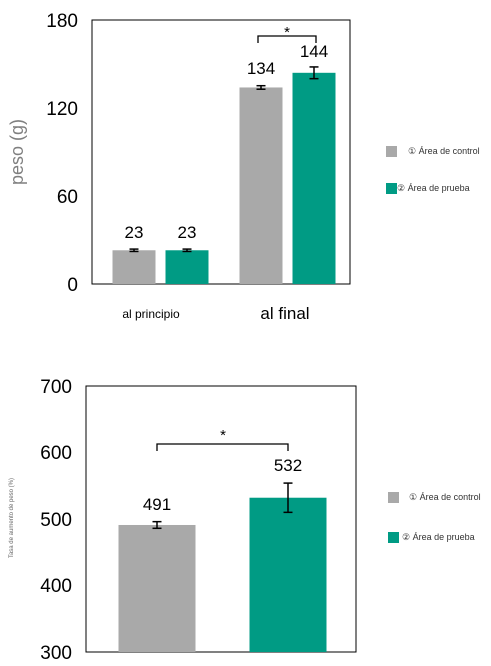 This screenshot has height=666, width=491. Describe the element at coordinates (261, 185) in the screenshot. I see `chart1-bar-control-end` at that location.